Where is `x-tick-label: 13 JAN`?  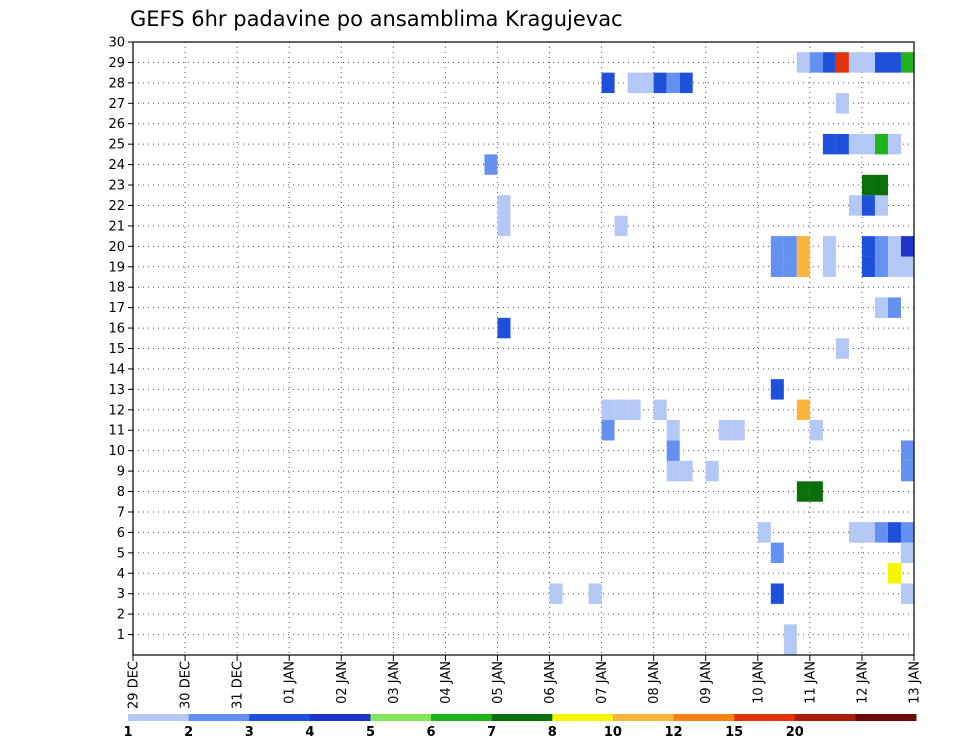 x-tick-label: 13 JAN is located at coordinates (915, 682).